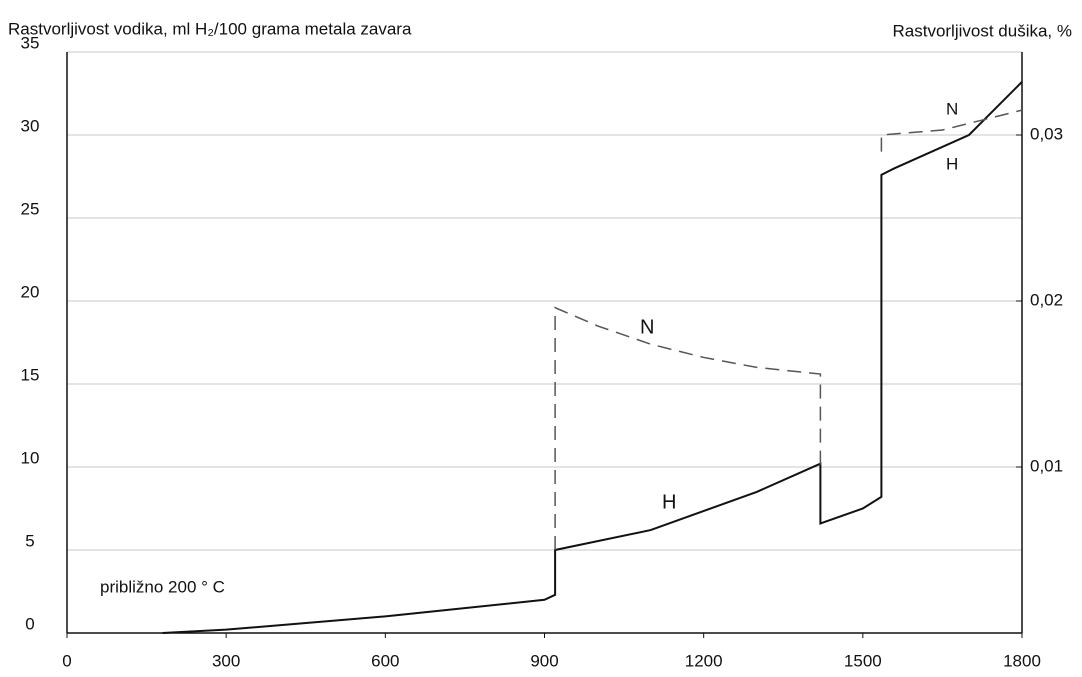  I want to click on y-tick-label: 15, so click(30, 374).